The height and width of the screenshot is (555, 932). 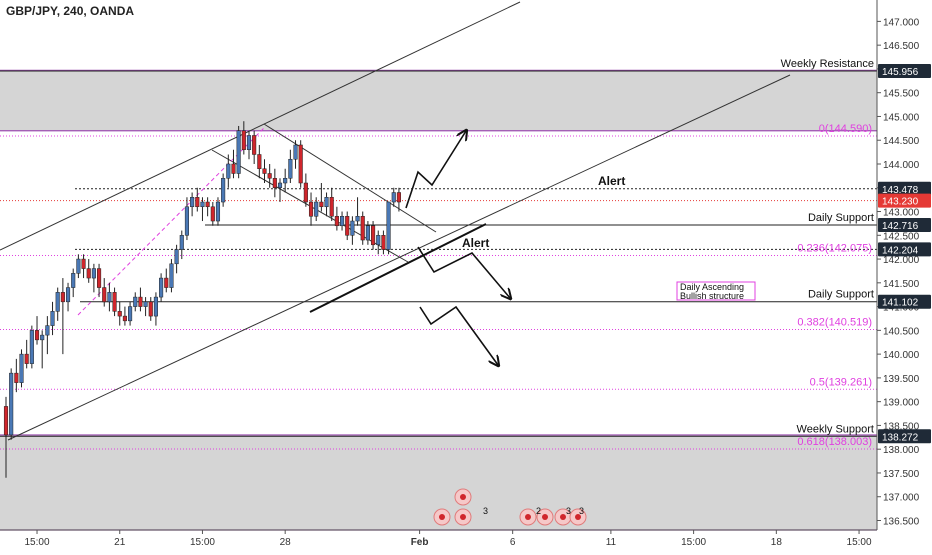 I want to click on support-trendline, so click(x=398, y=268).